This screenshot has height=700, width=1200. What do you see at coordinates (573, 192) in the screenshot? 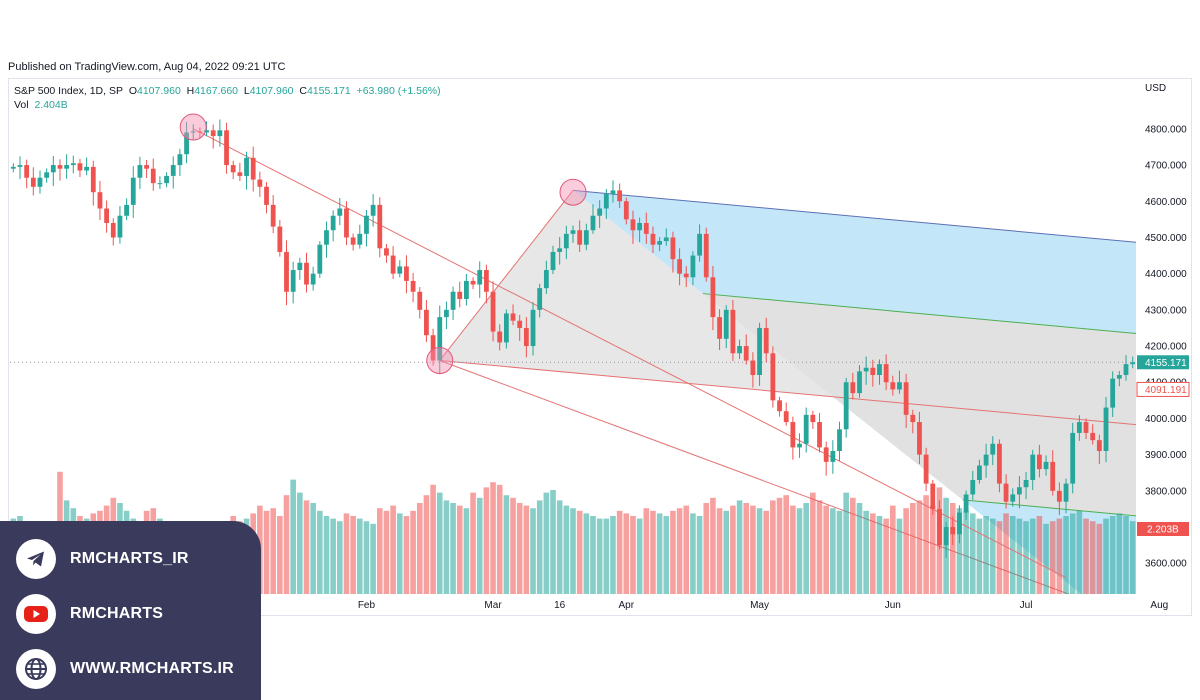
I see `pivot-highlight` at bounding box center [573, 192].